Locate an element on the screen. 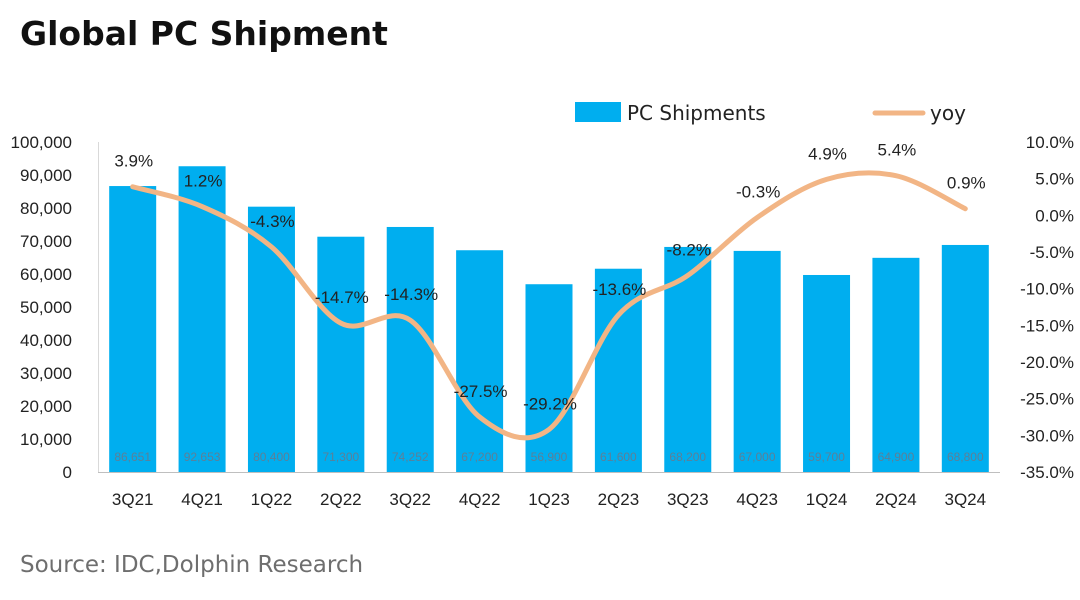 The image size is (1080, 600). y-left-tick-label: 10,000 is located at coordinates (46, 439).